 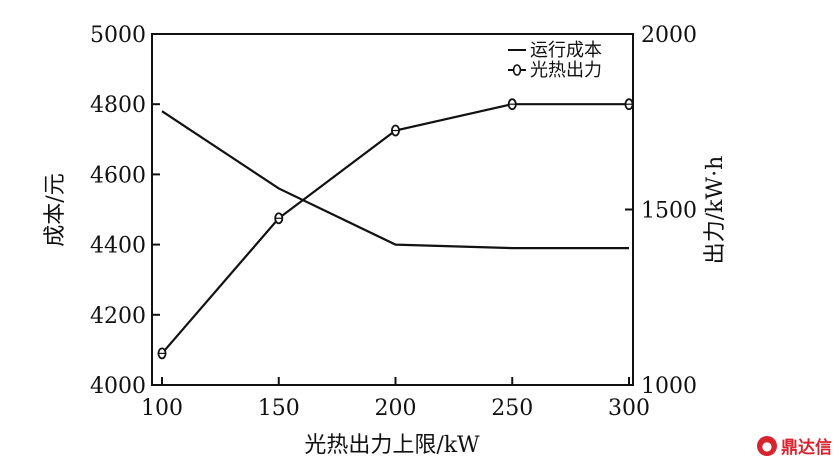 I want to click on right-tick-label: 1000, so click(x=669, y=386).